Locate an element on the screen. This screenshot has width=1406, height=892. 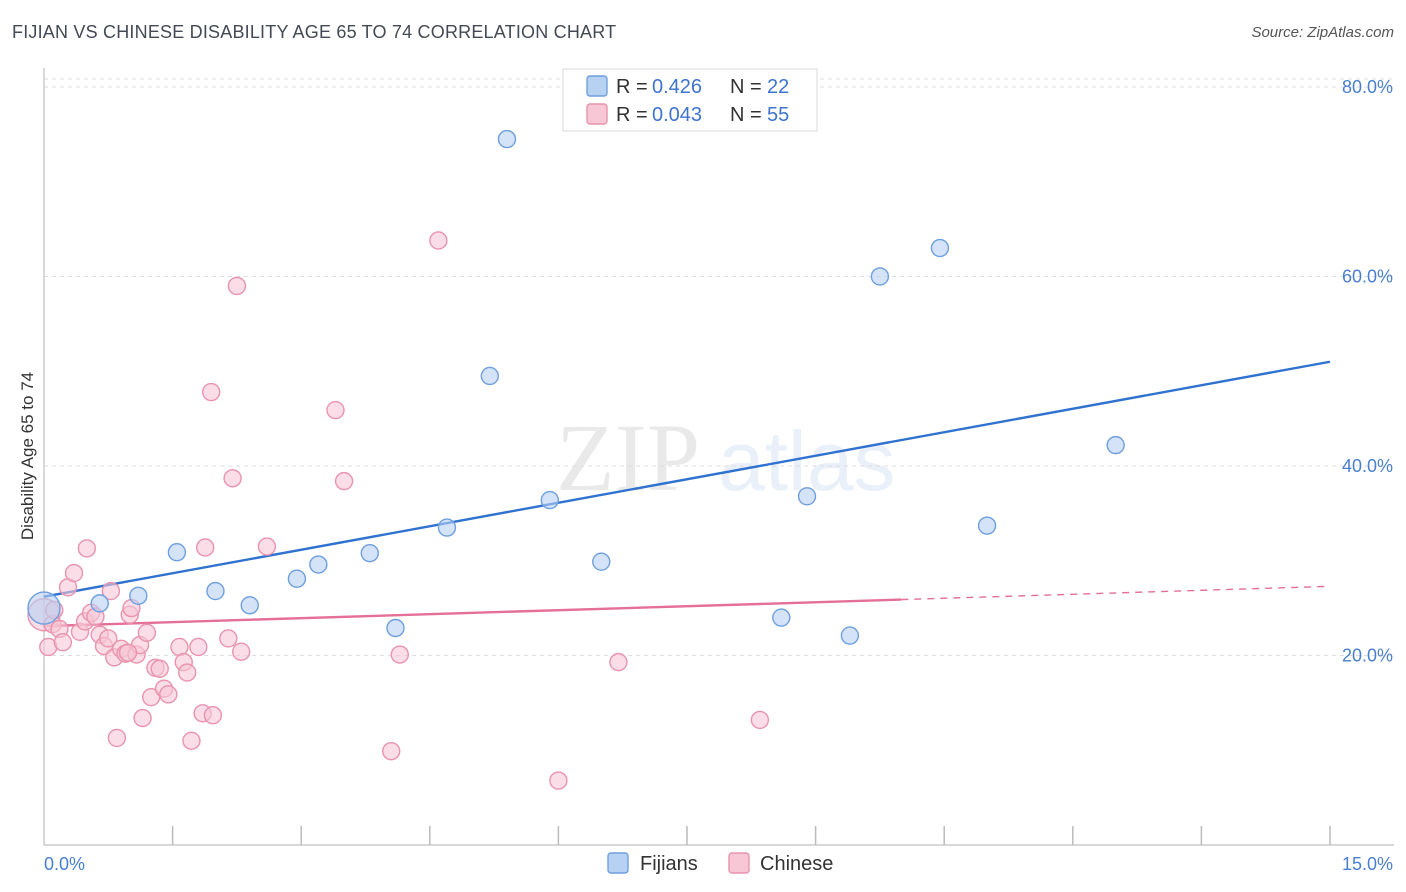
legend-n-value-fijians: 22 is located at coordinates (778, 87).